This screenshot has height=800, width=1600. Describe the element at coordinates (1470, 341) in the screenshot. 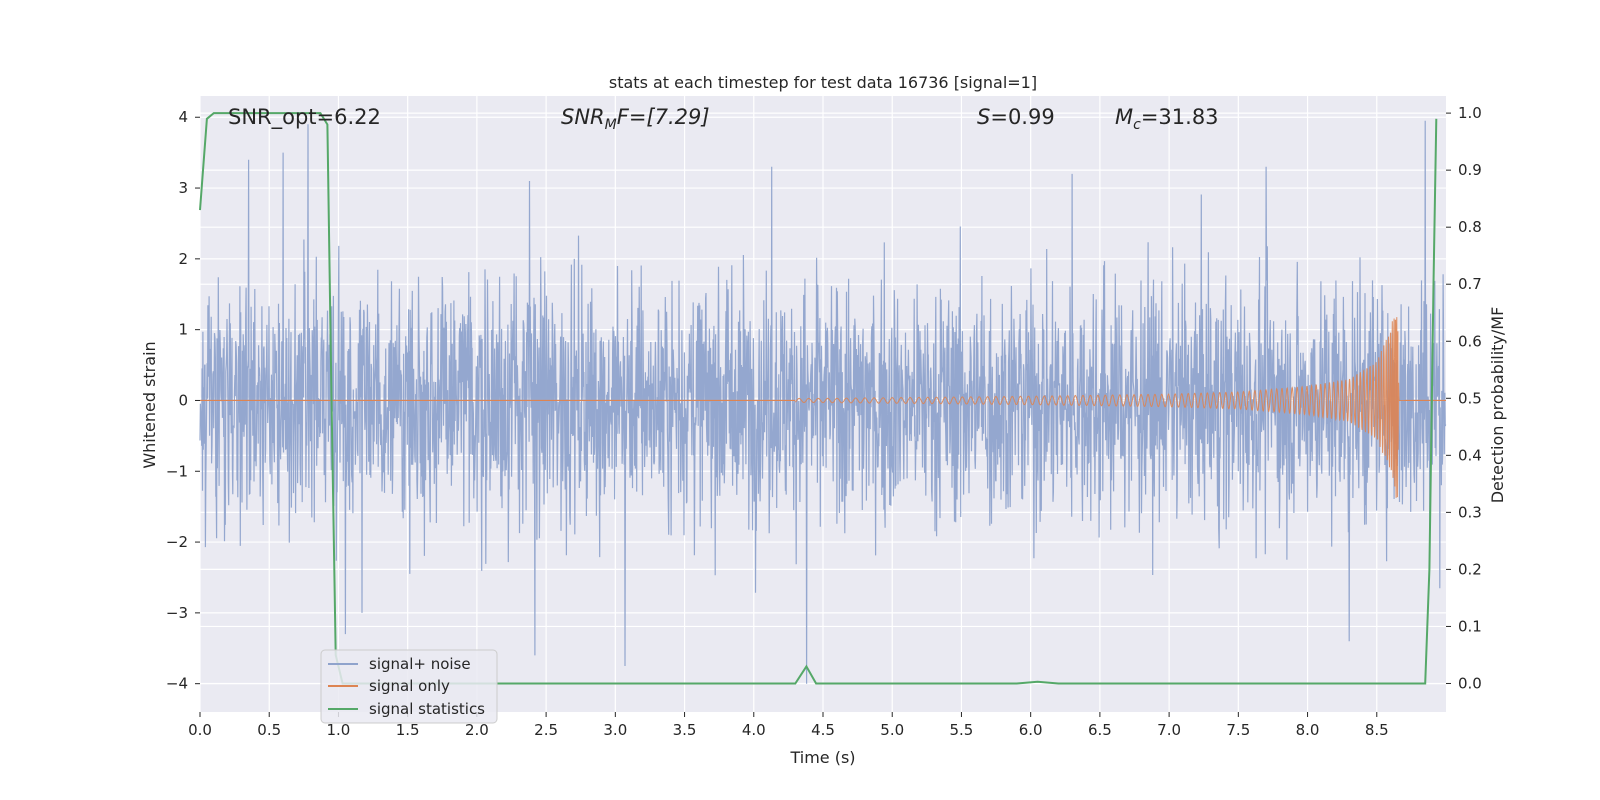

I see `y-tick-label-right: 0.6` at that location.